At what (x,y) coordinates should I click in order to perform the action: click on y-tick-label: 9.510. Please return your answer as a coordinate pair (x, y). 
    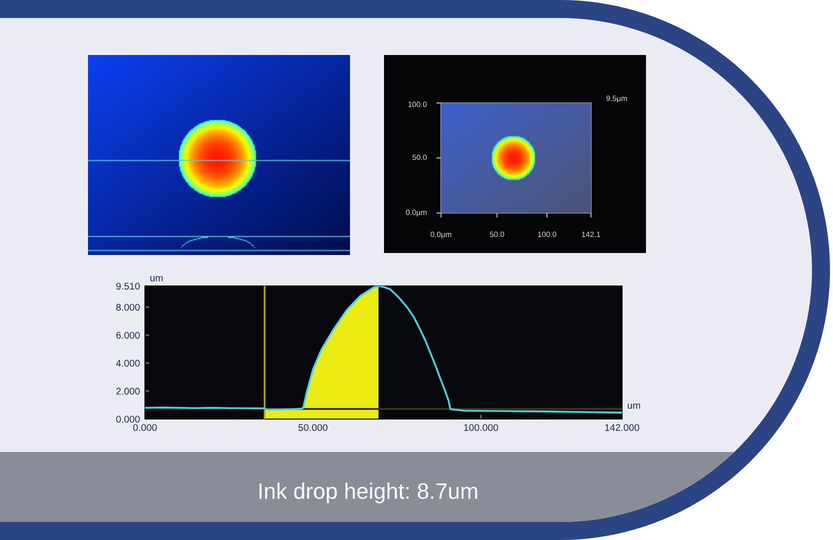
    Looking at the image, I should click on (128, 286).